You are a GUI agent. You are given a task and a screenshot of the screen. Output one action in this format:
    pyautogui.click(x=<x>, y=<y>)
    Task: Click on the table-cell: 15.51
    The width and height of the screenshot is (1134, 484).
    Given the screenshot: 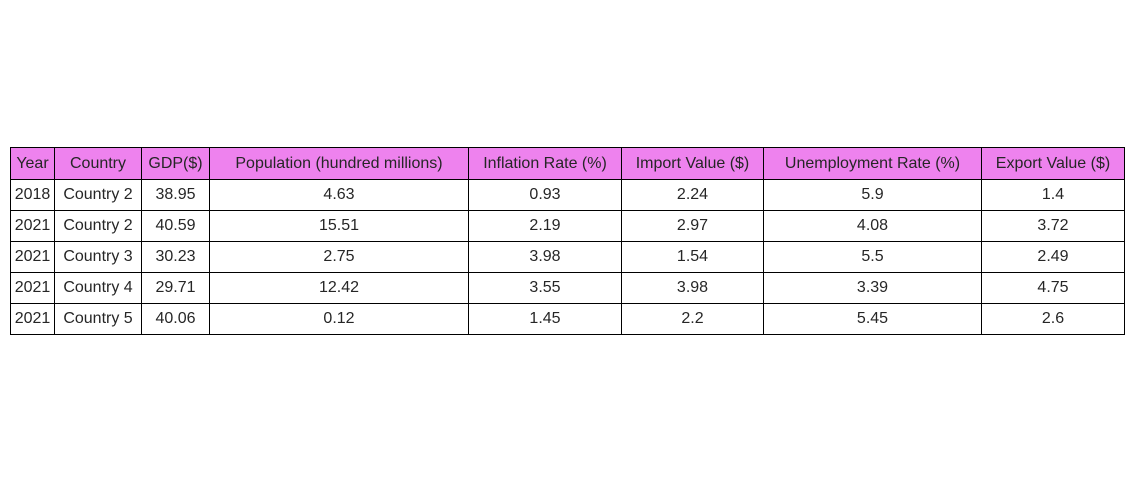 What is the action you would take?
    pyautogui.click(x=339, y=226)
    